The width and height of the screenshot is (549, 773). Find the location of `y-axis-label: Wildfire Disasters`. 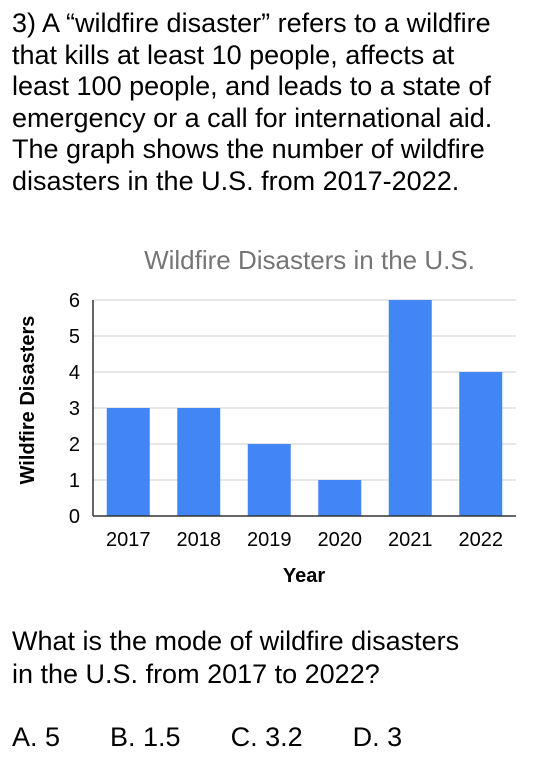

y-axis-label: Wildfire Disasters is located at coordinates (28, 400).